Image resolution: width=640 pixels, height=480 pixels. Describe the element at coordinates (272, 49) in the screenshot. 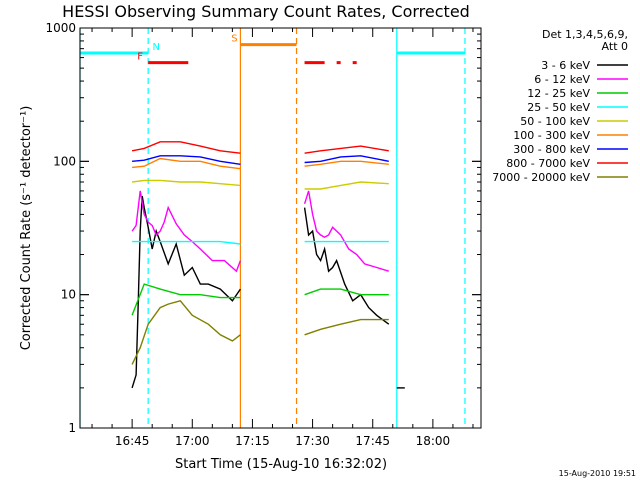

I see `flag-bars: NF S` at that location.